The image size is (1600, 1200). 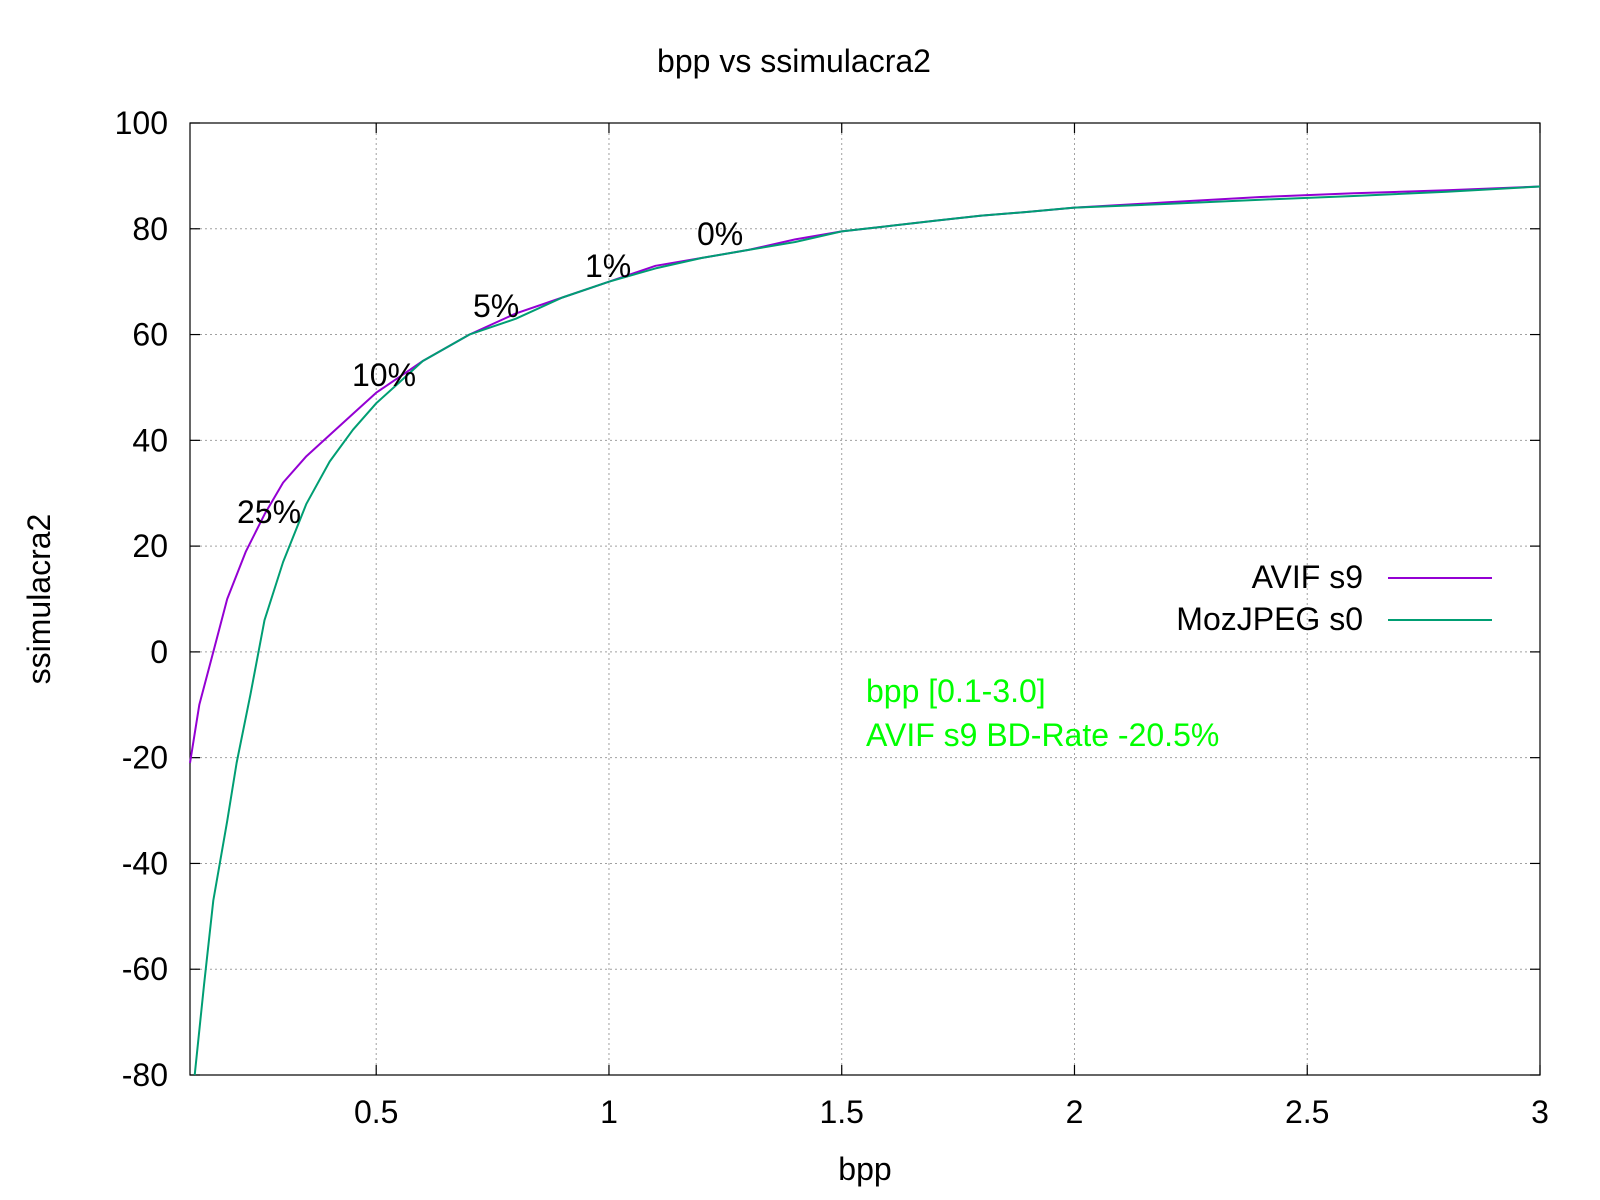 I want to click on y-tick-label: 100, so click(x=141, y=123).